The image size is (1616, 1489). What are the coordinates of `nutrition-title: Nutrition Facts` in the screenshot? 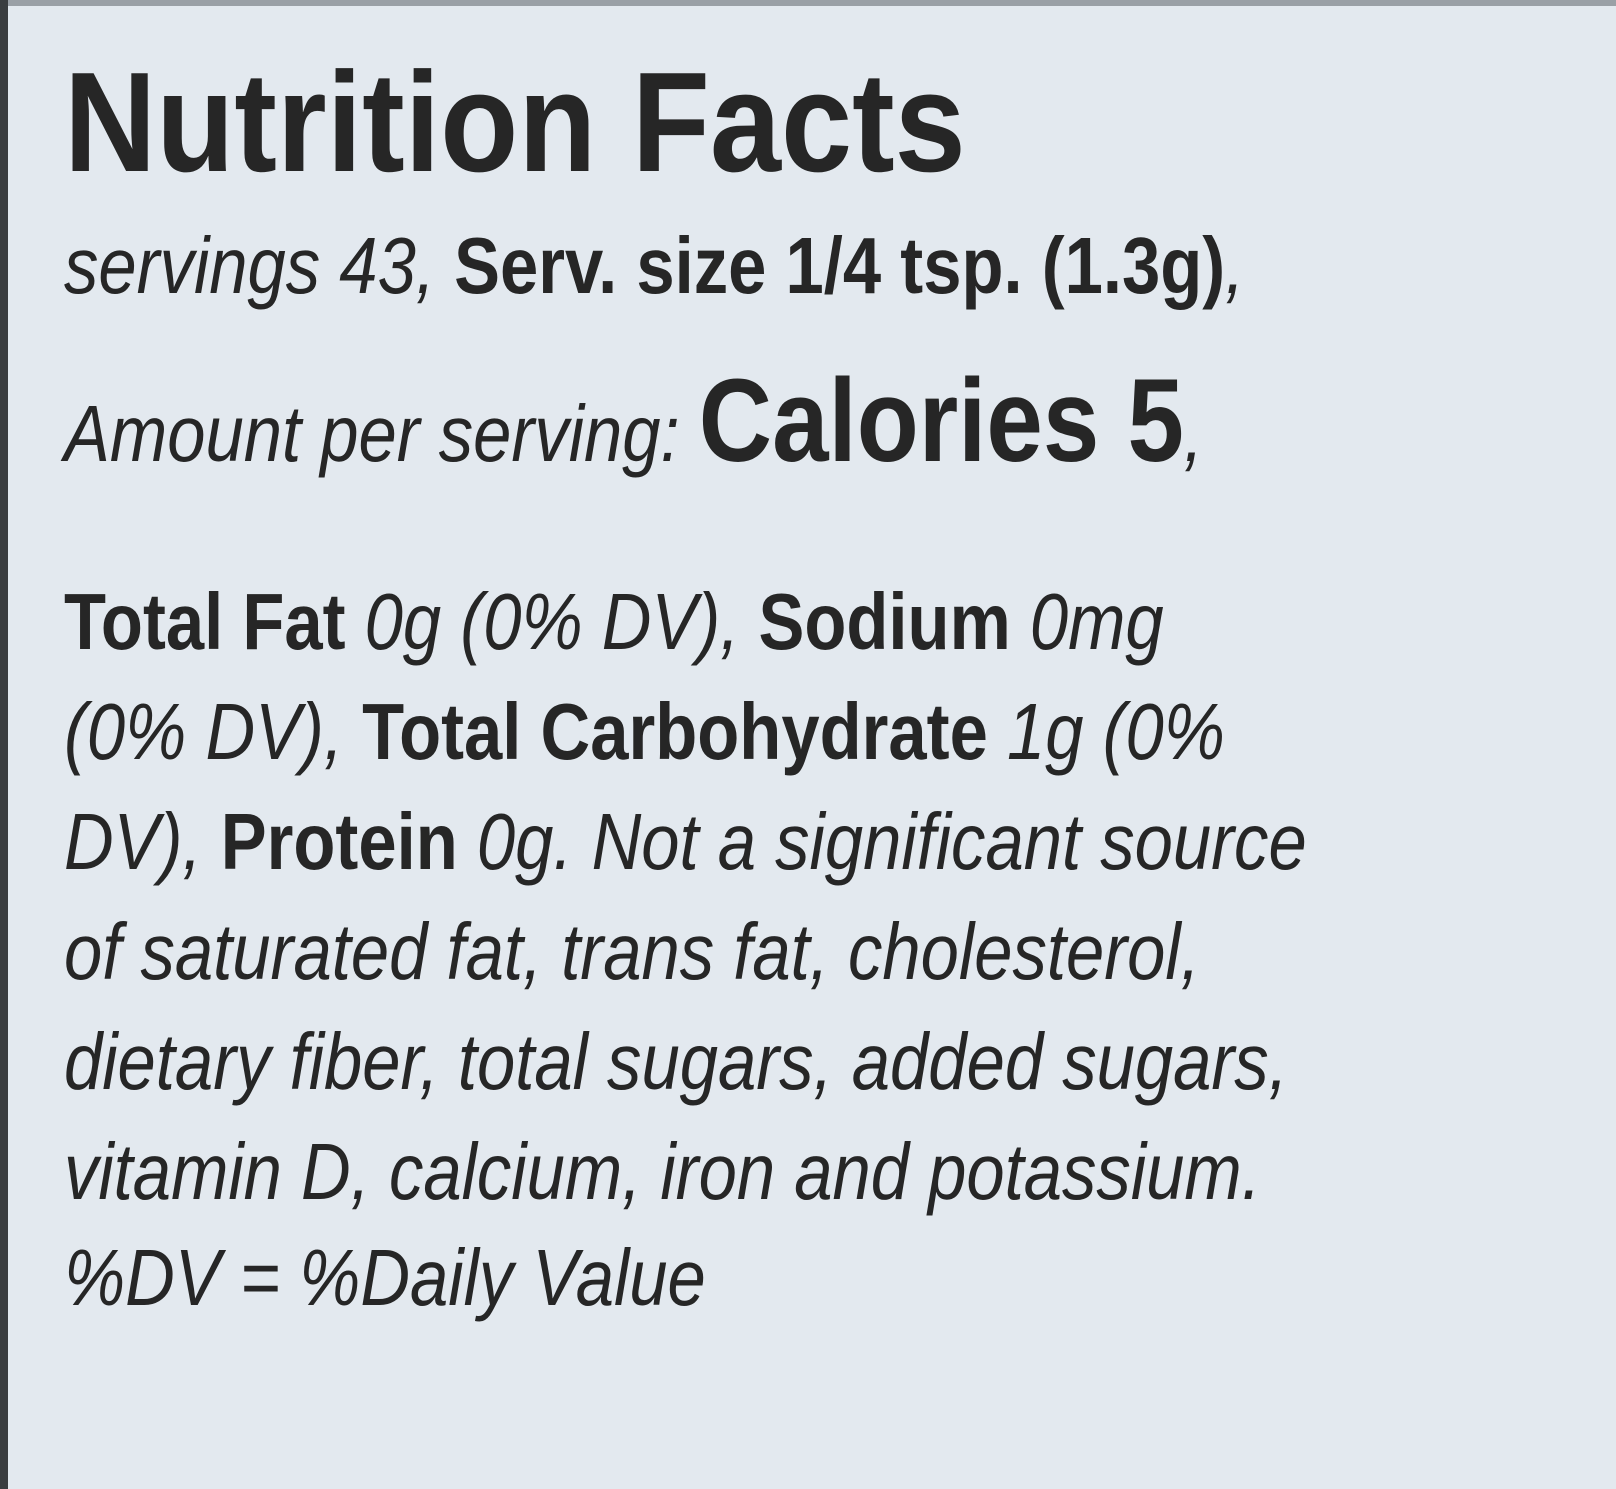 It's located at (515, 122).